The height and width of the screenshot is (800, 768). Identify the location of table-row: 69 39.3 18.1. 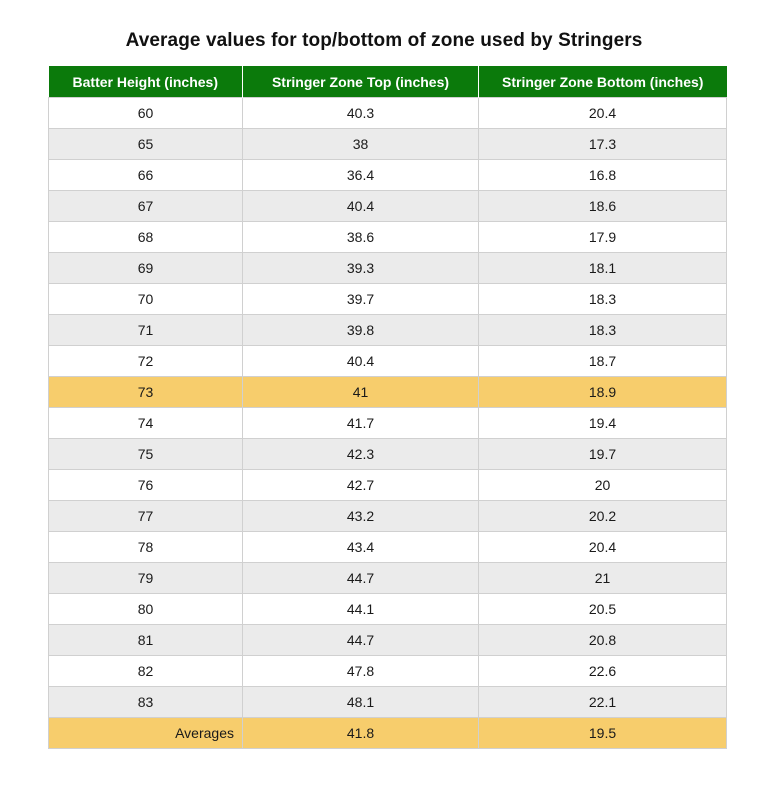
(387, 268).